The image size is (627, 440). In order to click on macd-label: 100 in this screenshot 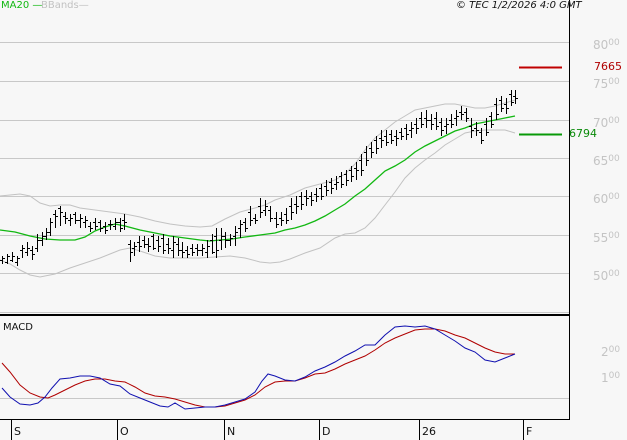, I will do `click(611, 378)`.